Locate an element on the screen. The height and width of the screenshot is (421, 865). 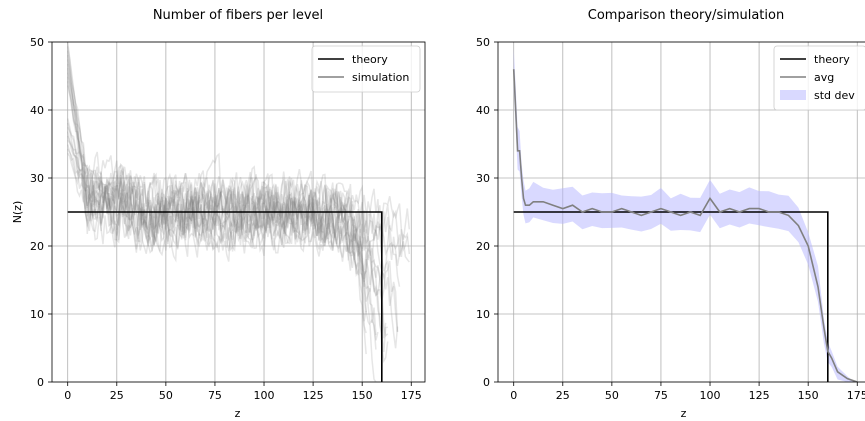
chart-title: Number of fibers per level is located at coordinates (238, 15).